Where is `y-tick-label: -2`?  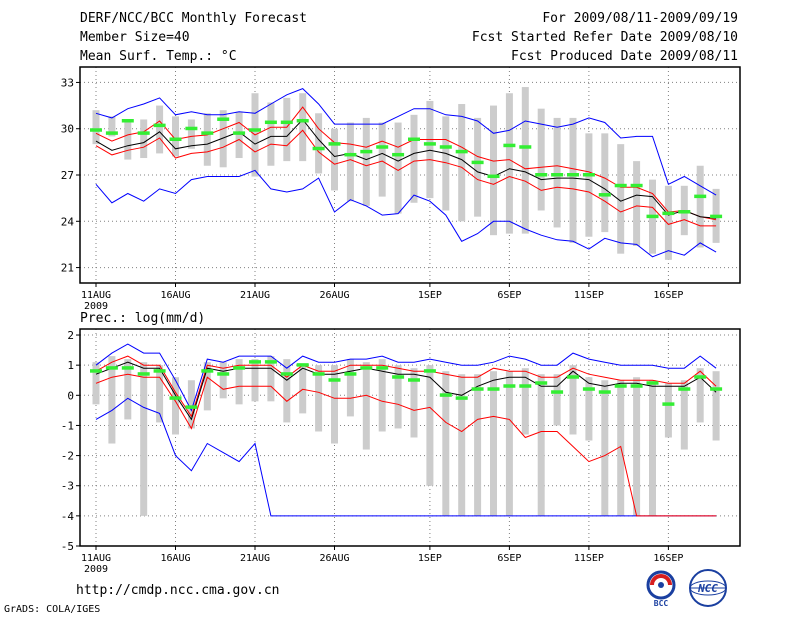 y-tick-label: -2 is located at coordinates (67, 456).